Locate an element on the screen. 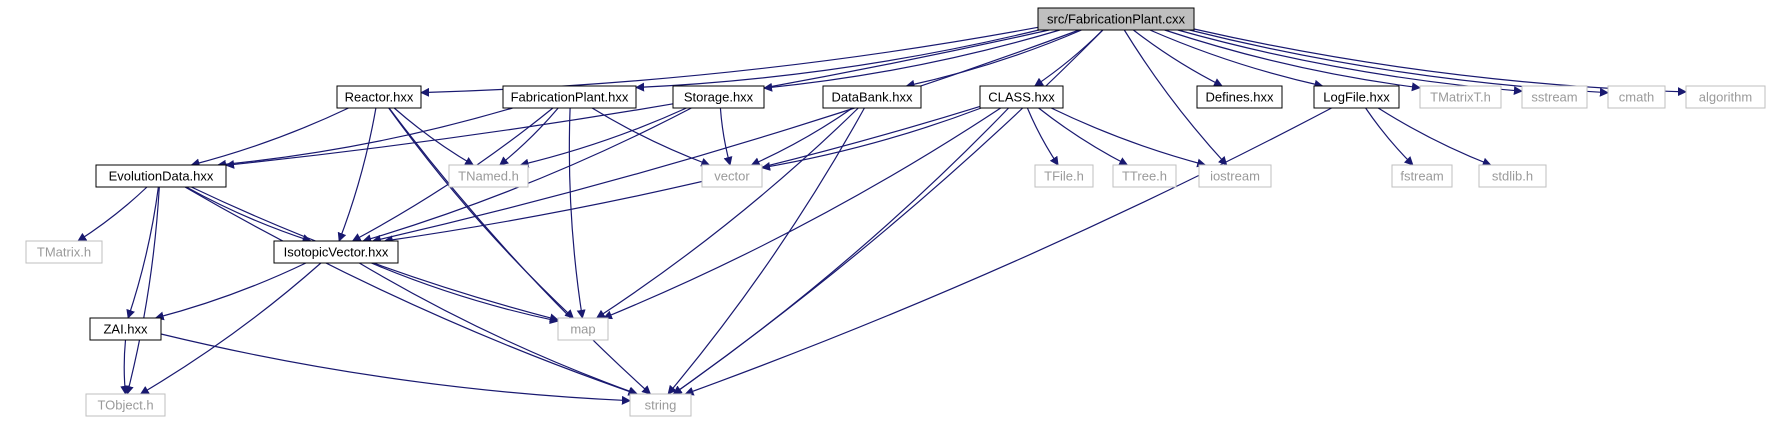  node-label-tobject: TObject.h is located at coordinates (125, 405).